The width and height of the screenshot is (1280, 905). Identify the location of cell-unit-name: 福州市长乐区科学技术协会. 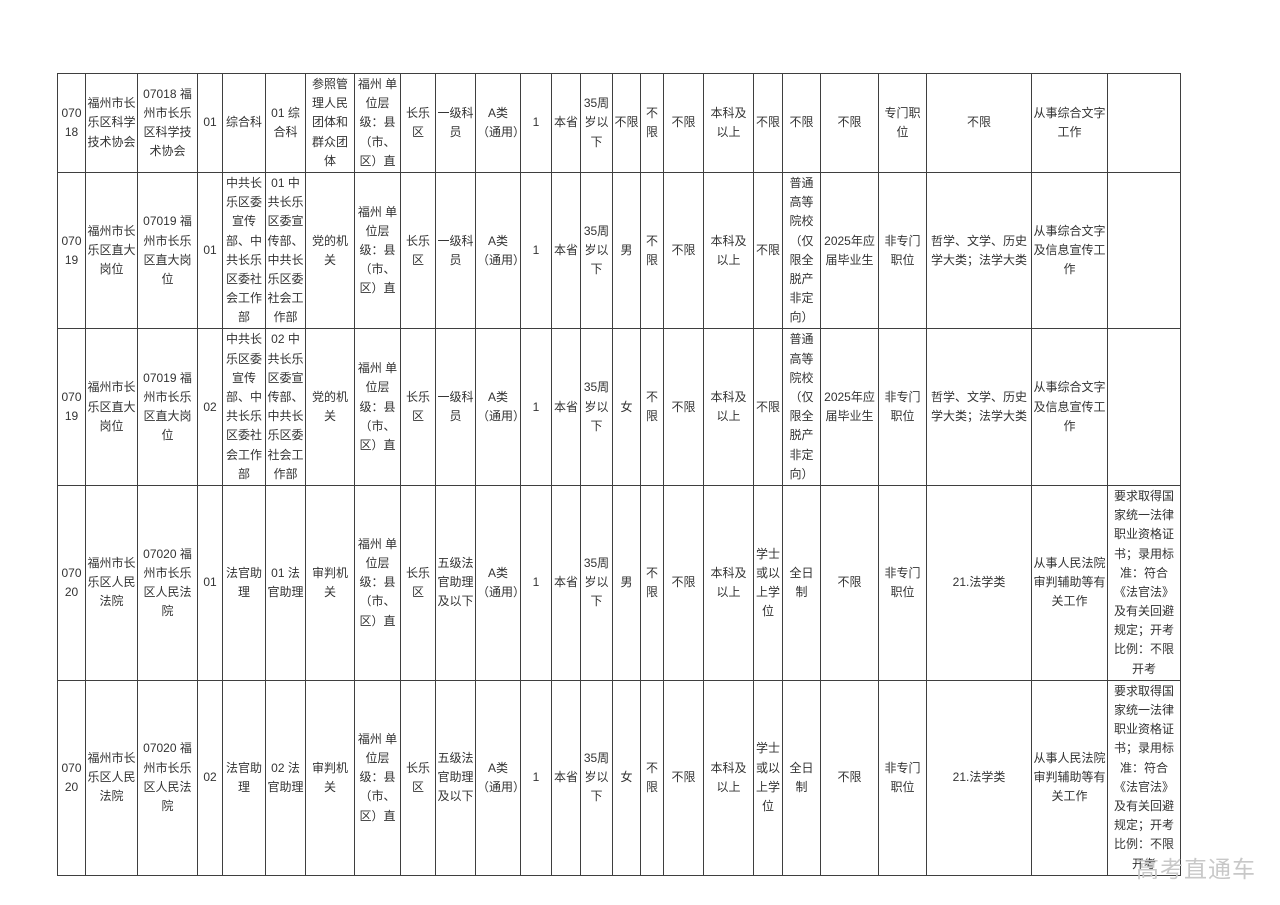
(111, 123).